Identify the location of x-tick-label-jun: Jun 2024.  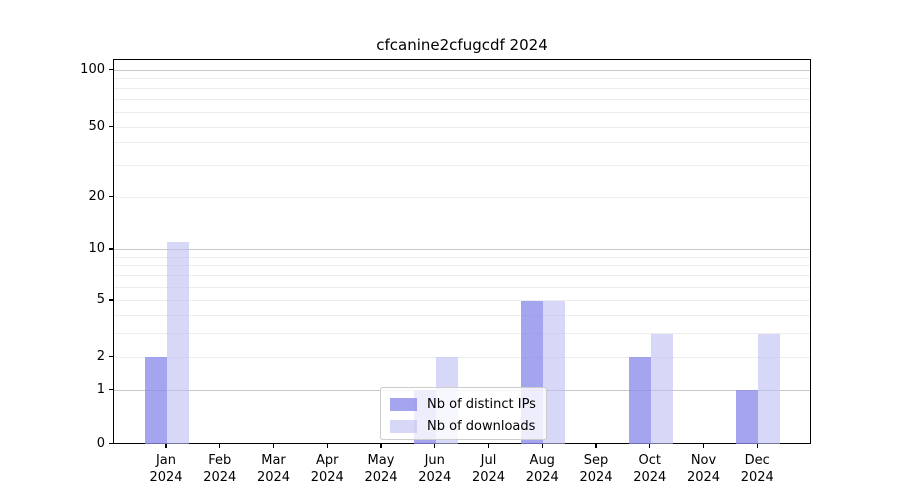
(435, 469).